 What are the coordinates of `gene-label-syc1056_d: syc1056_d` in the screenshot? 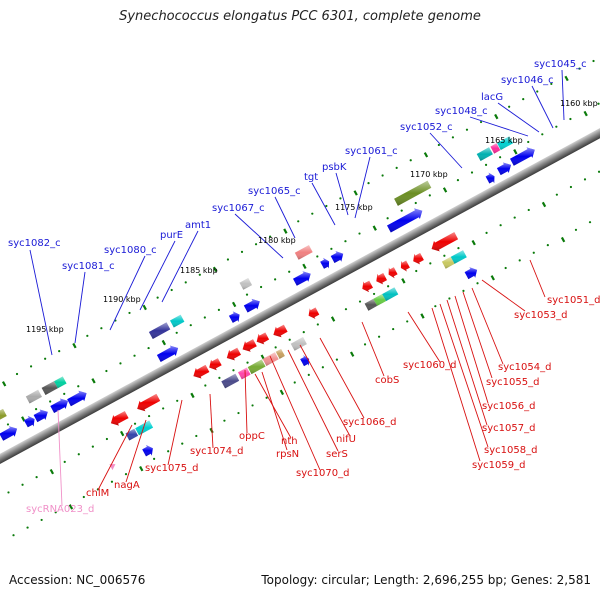 It's located at (508, 406).